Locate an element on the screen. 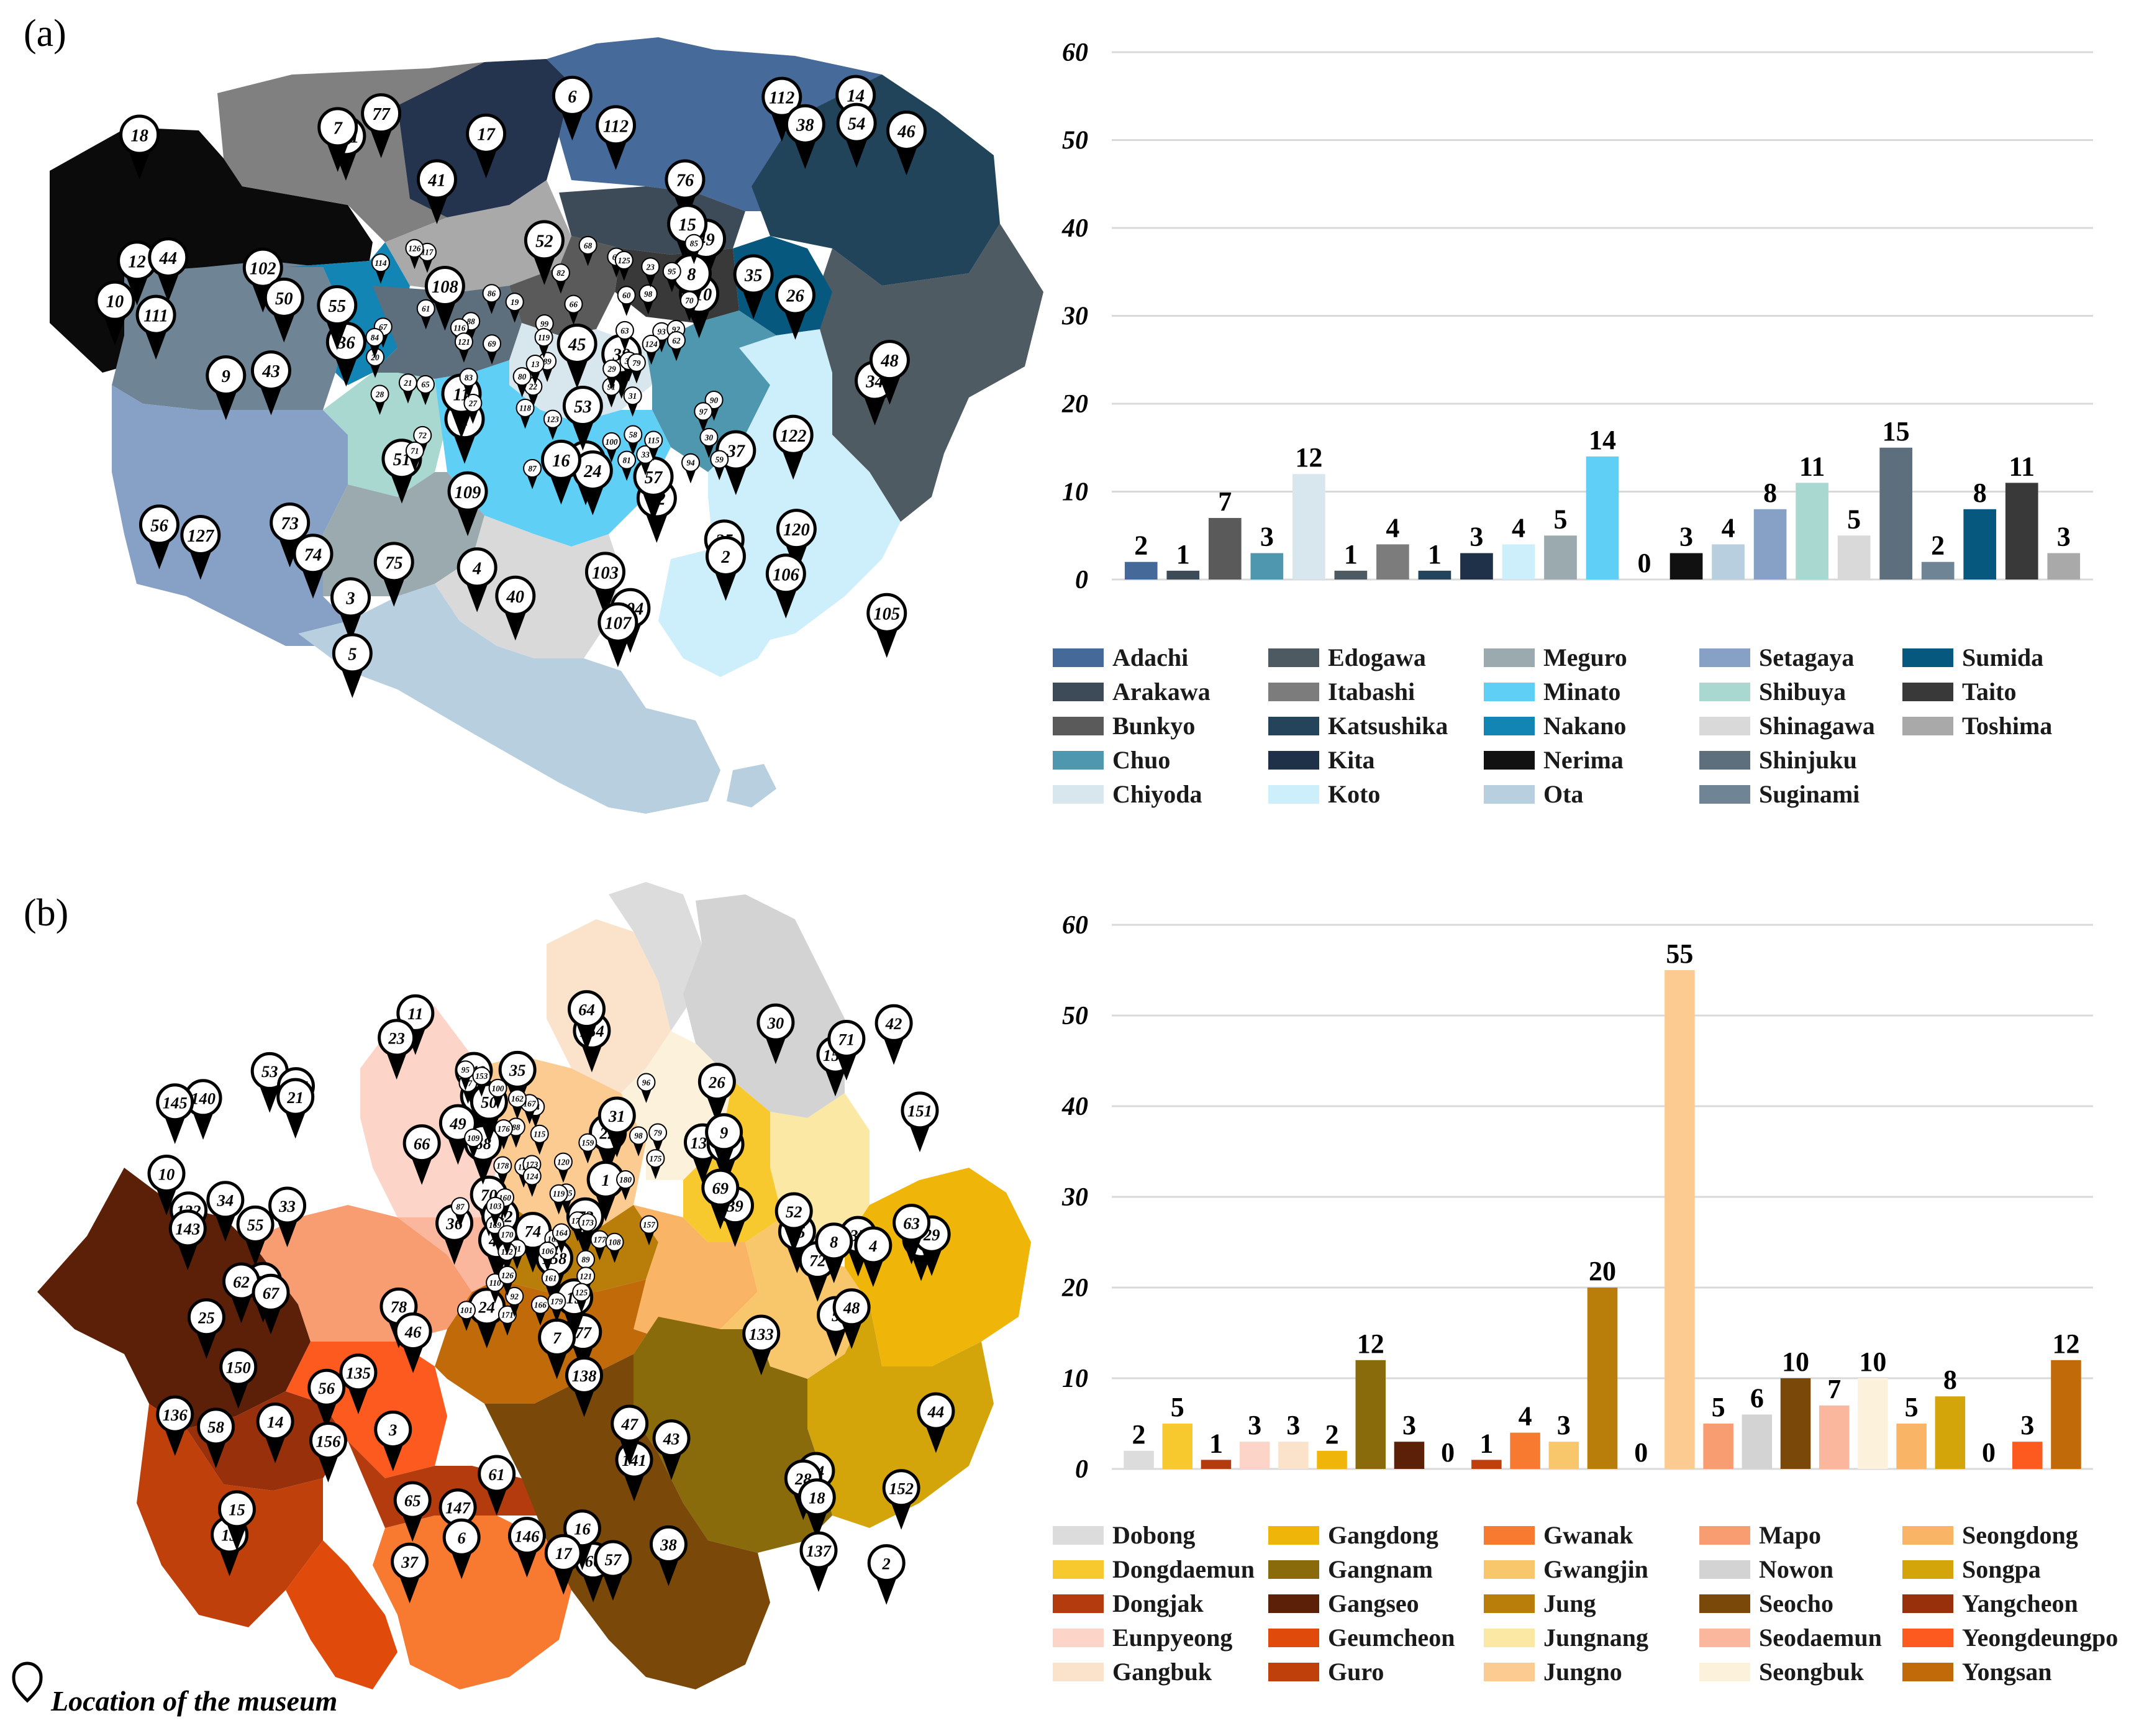 The image size is (2144, 1736). map-region-songpa is located at coordinates (900, 1416).